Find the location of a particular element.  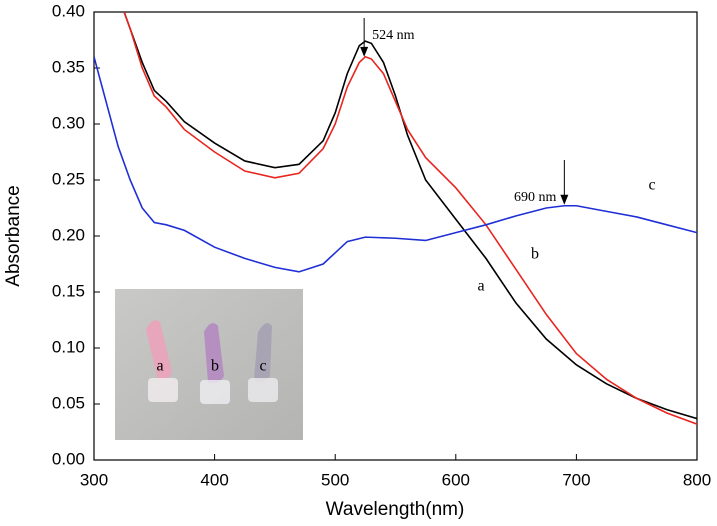

curve-label: a is located at coordinates (480, 286).